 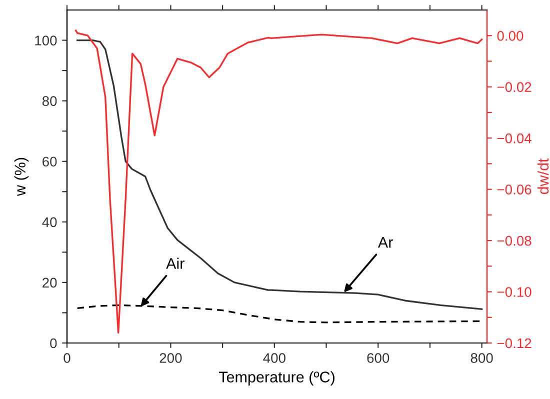 I want to click on x-tick-label: 800, so click(x=481, y=358).